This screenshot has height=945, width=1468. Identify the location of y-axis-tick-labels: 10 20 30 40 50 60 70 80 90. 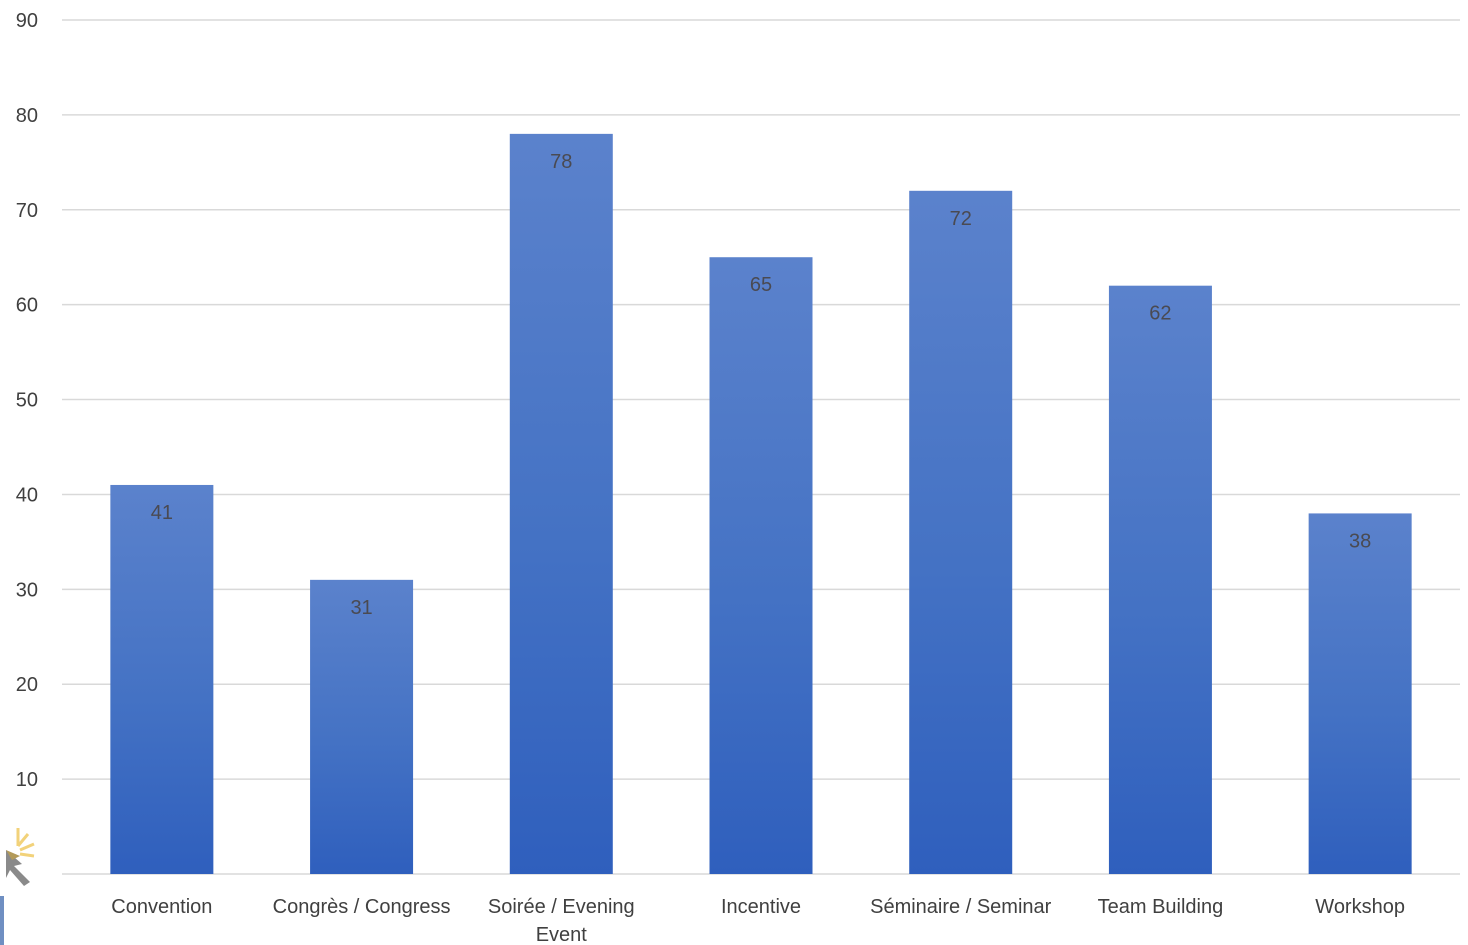
(27, 400).